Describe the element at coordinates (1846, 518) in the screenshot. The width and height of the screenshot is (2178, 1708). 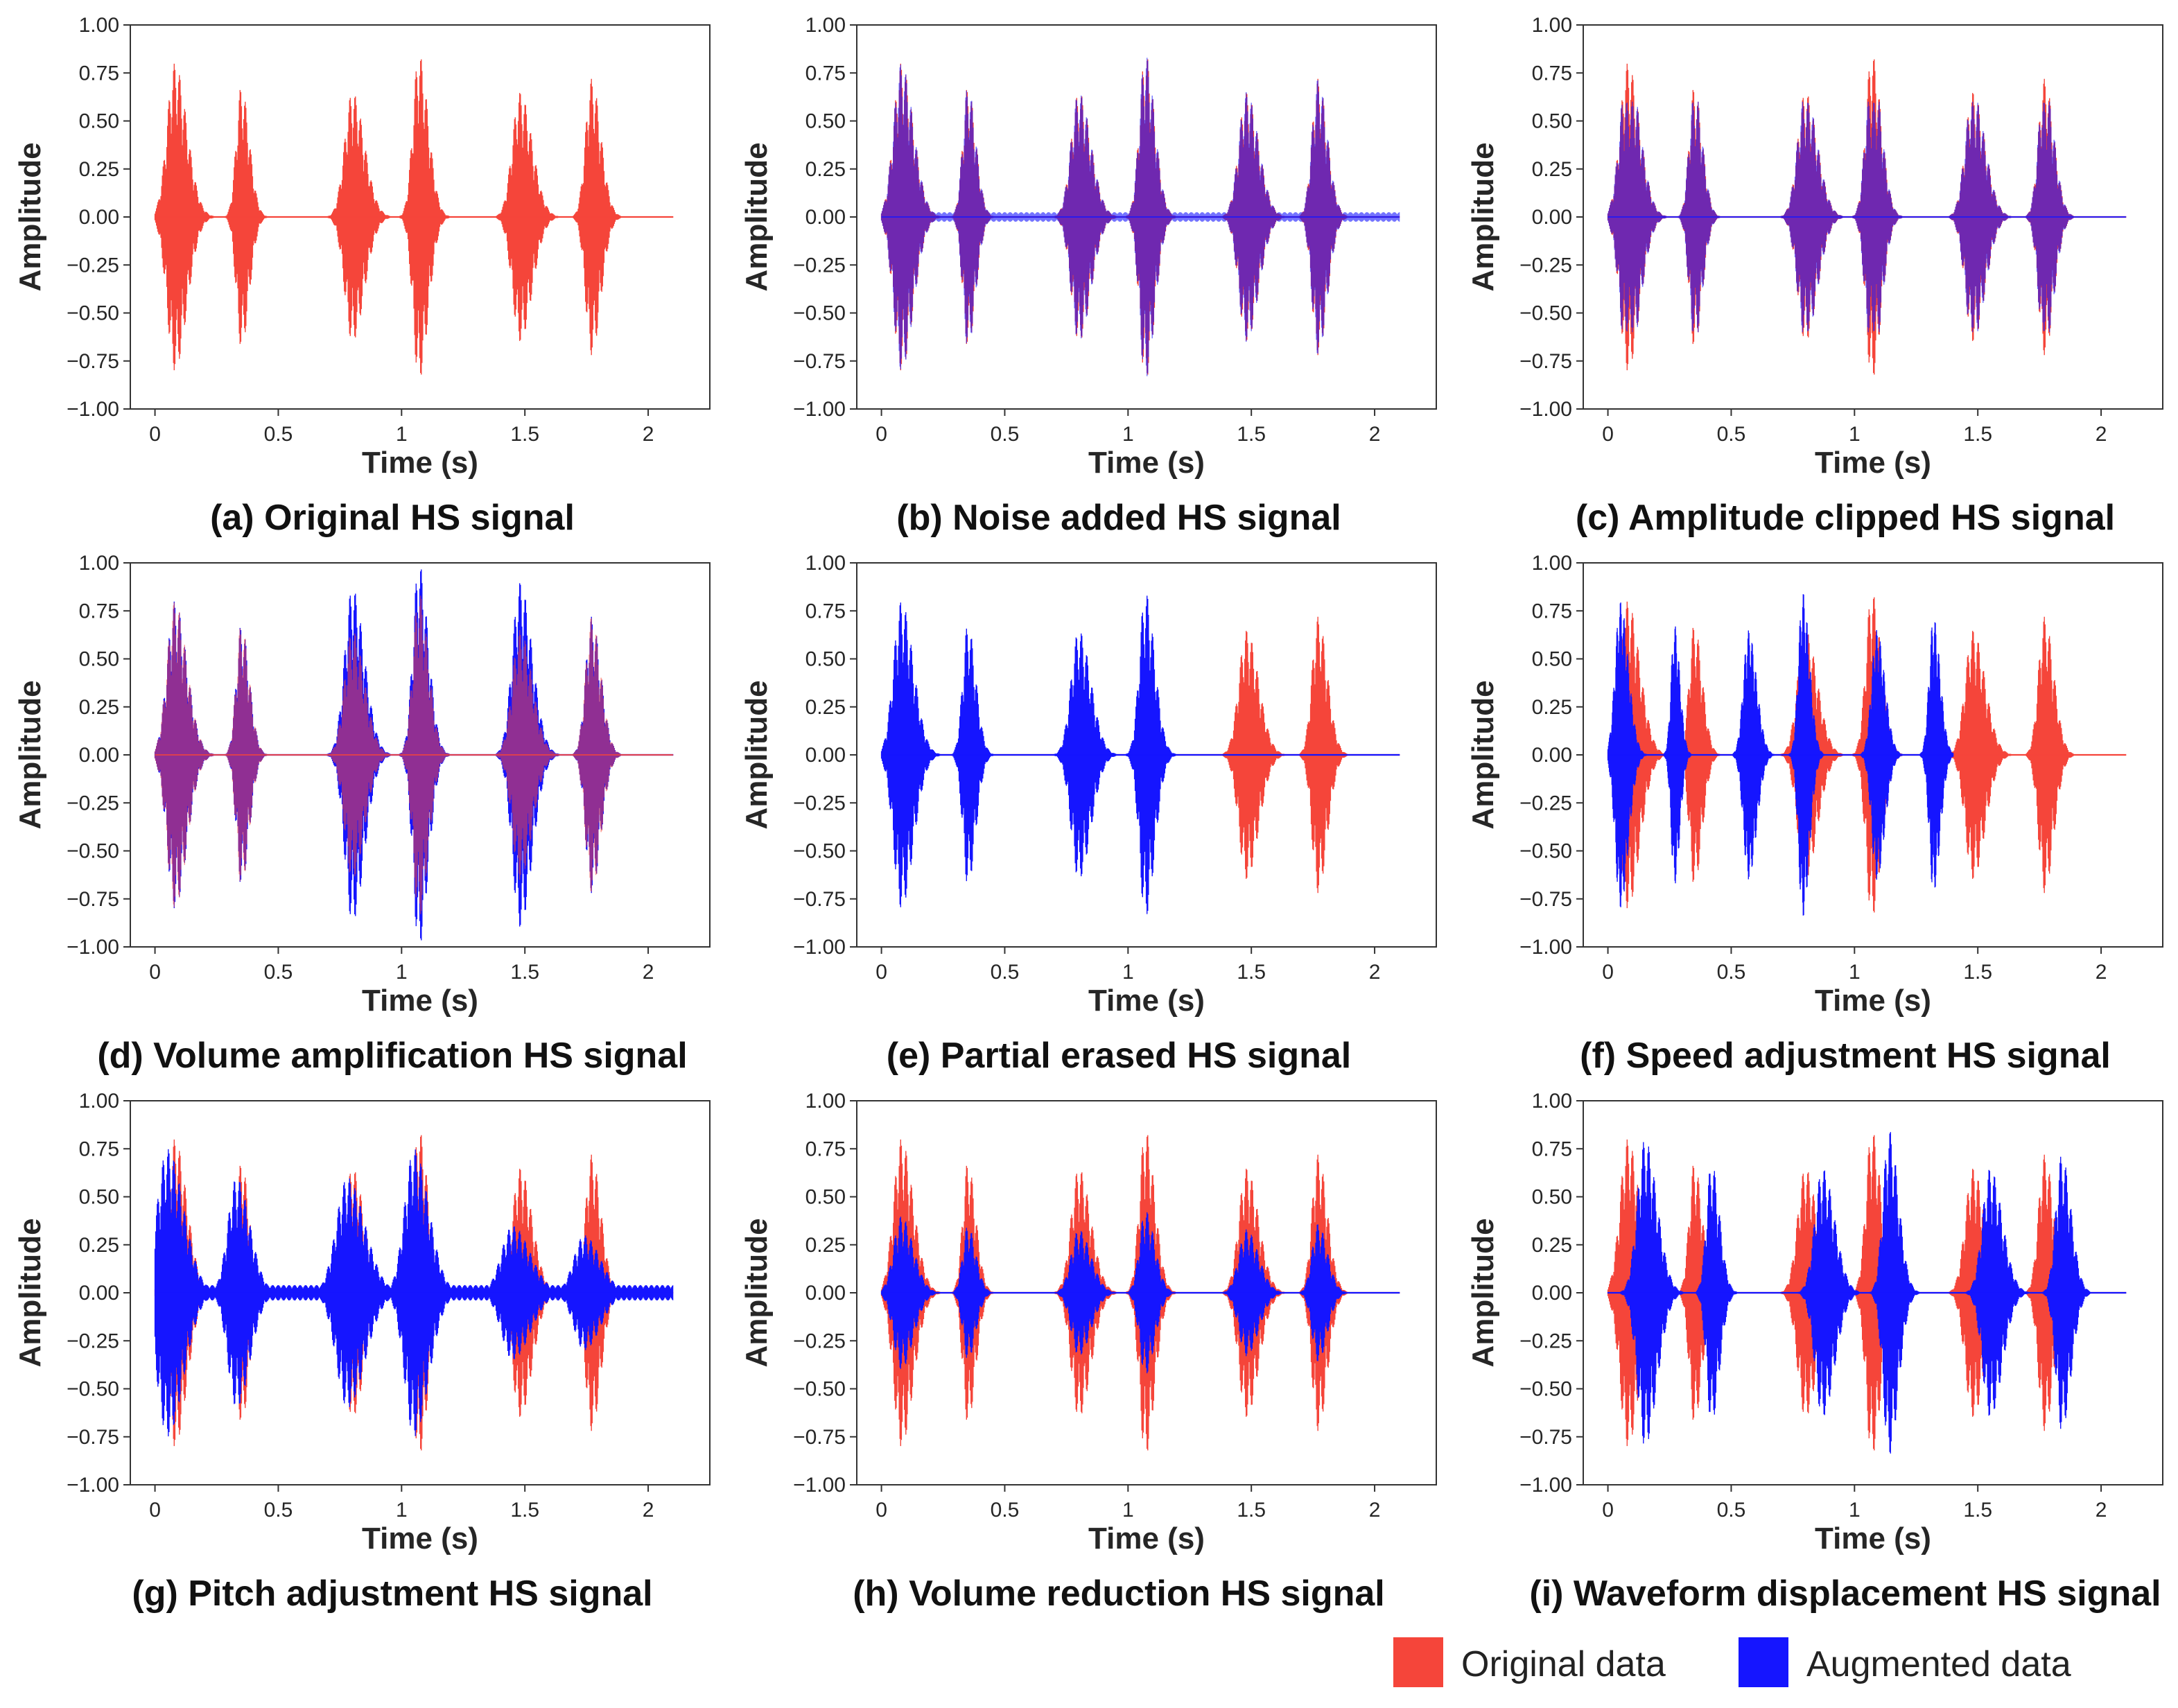
I see `panel-caption: (c) Amplitude clipped HS signal` at that location.